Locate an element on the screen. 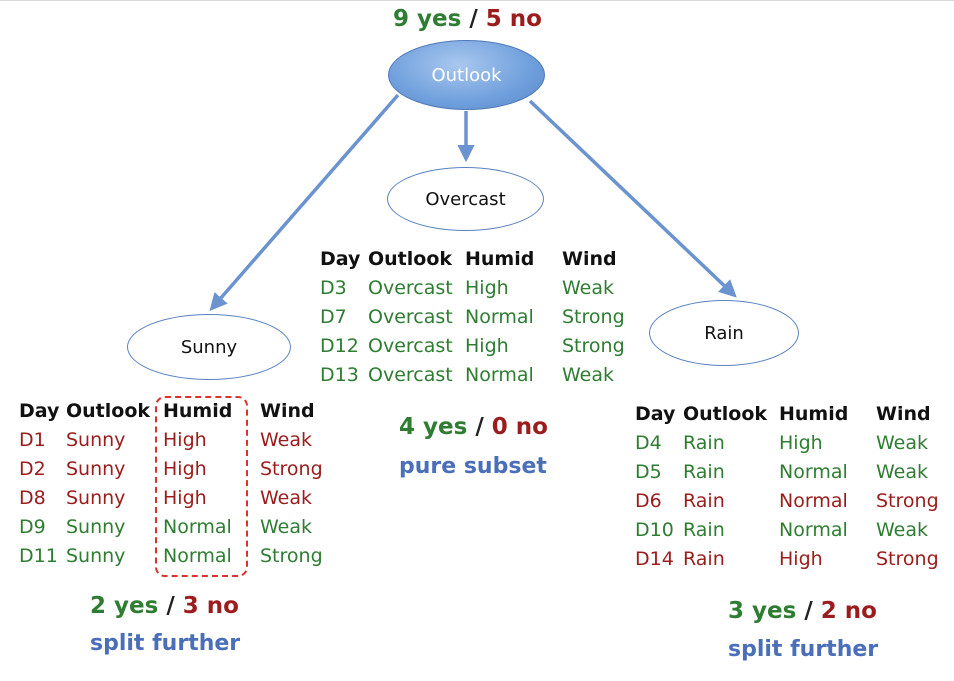 The width and height of the screenshot is (954, 681). table-row: D14 Rain High Strong is located at coordinates (790, 559).